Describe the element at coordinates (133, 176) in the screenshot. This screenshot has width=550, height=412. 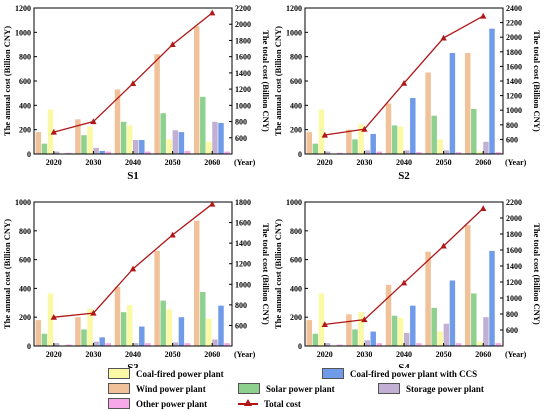
I see `panel-title: S1` at that location.